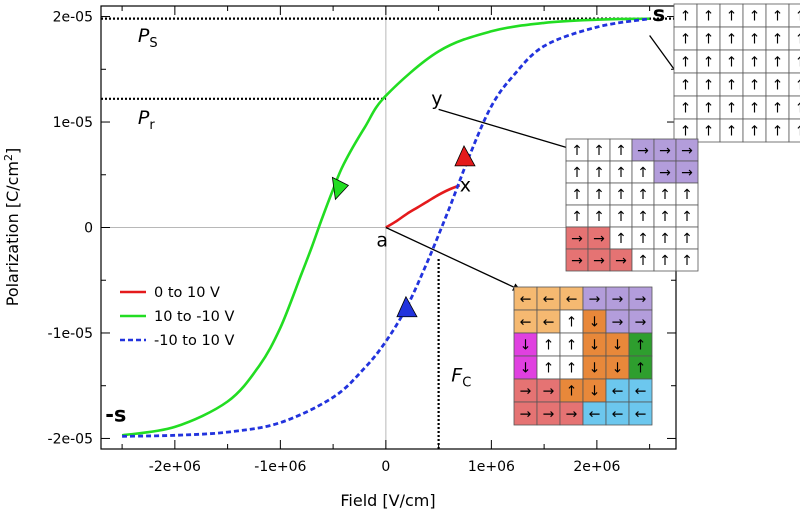 The width and height of the screenshot is (800, 515). I want to click on annotation-ps: PS, so click(148, 38).